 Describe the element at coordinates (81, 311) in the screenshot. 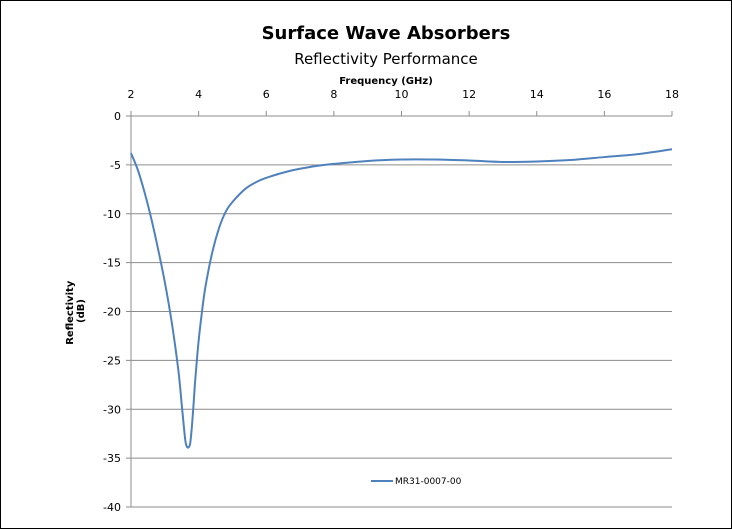

I see `y-axis-title-line-2: (dB)` at that location.